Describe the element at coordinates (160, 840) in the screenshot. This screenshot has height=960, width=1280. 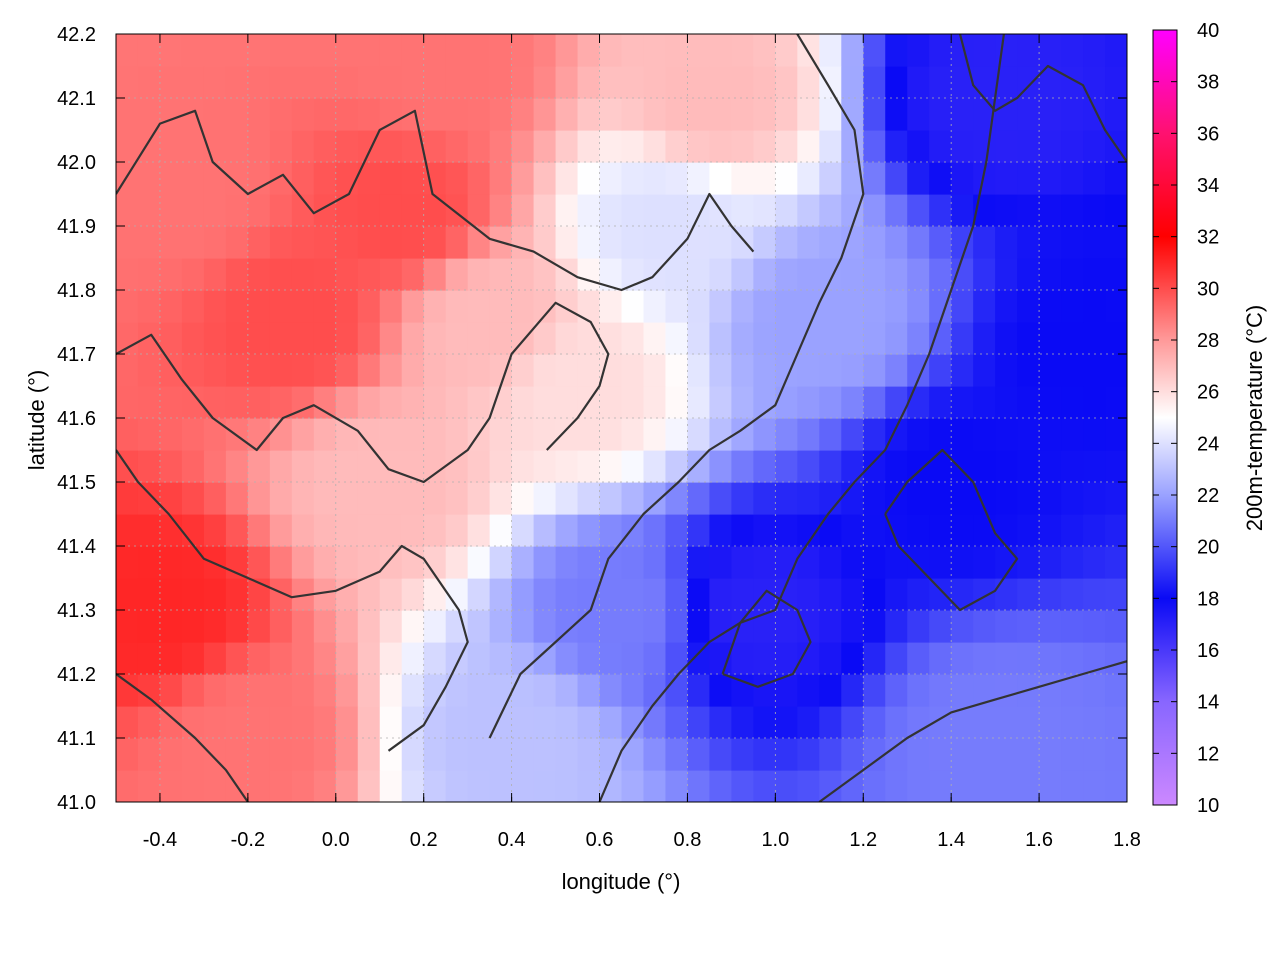
I see `x-tick-label: -0.4` at that location.